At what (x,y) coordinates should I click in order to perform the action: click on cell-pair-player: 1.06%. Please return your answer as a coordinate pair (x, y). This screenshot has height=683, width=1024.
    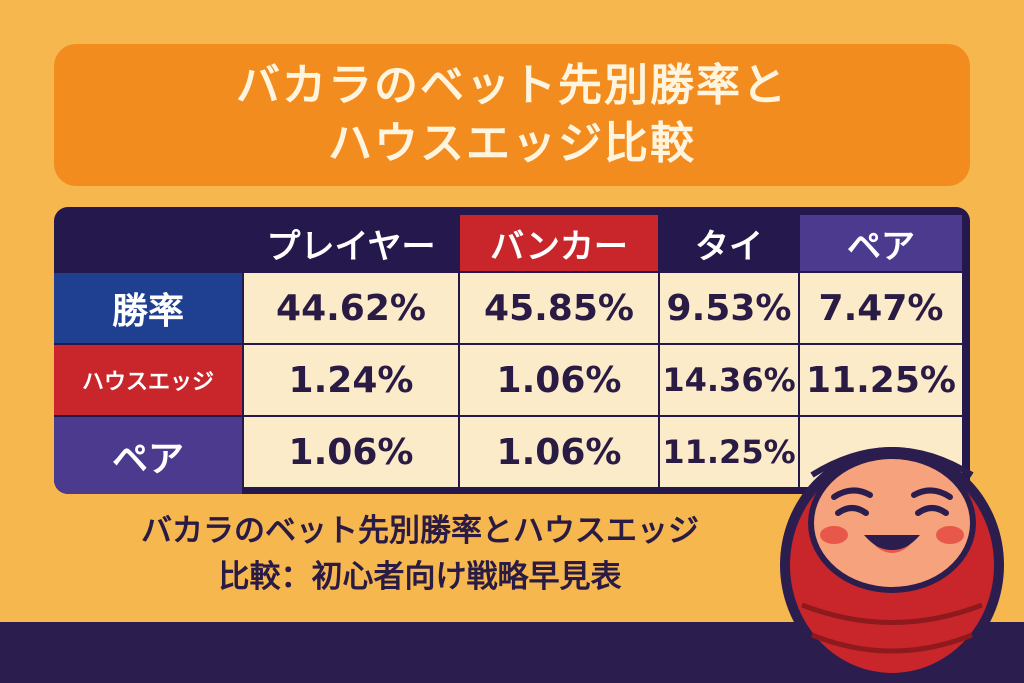
    Looking at the image, I should click on (351, 452).